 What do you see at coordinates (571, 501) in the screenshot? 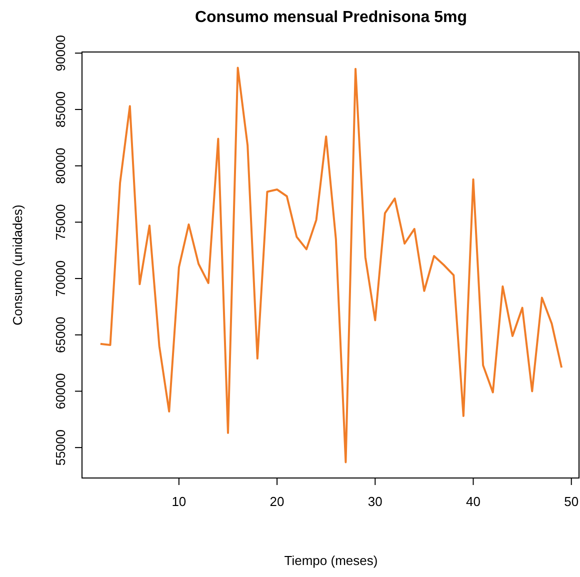
I see `x-tick-label: 50` at bounding box center [571, 501].